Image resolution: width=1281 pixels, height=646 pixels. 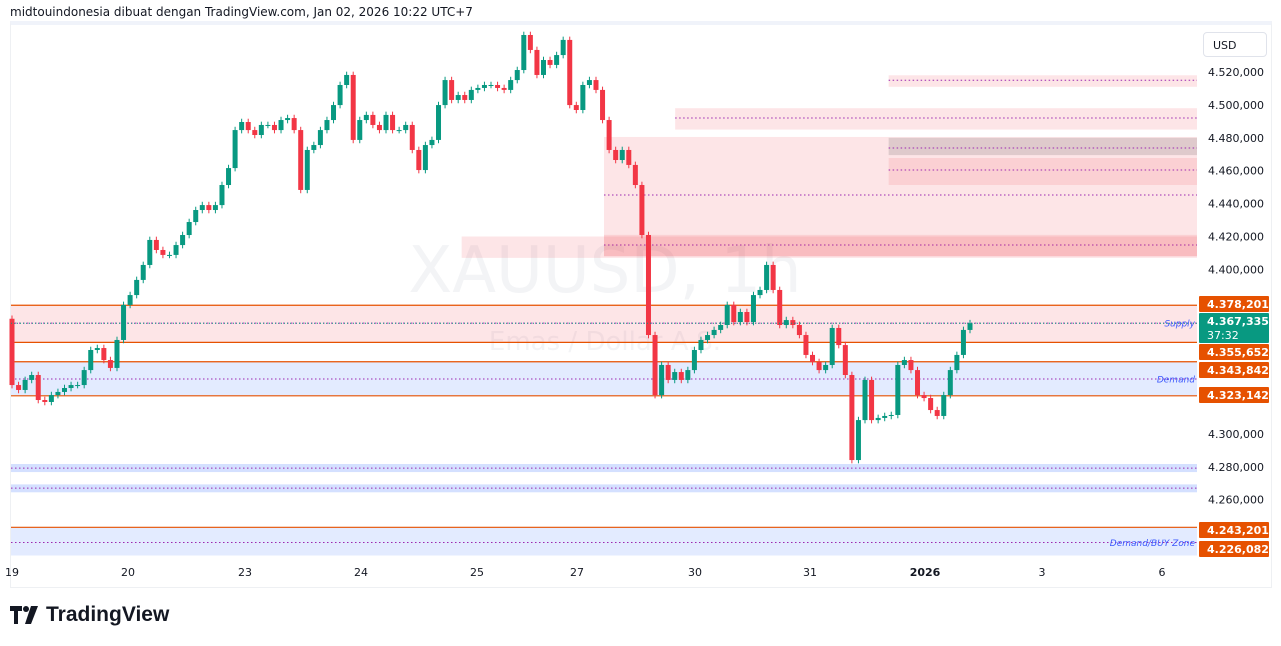 What do you see at coordinates (1238, 530) in the screenshot?
I see `price-label-text: 4.243,201` at bounding box center [1238, 530].